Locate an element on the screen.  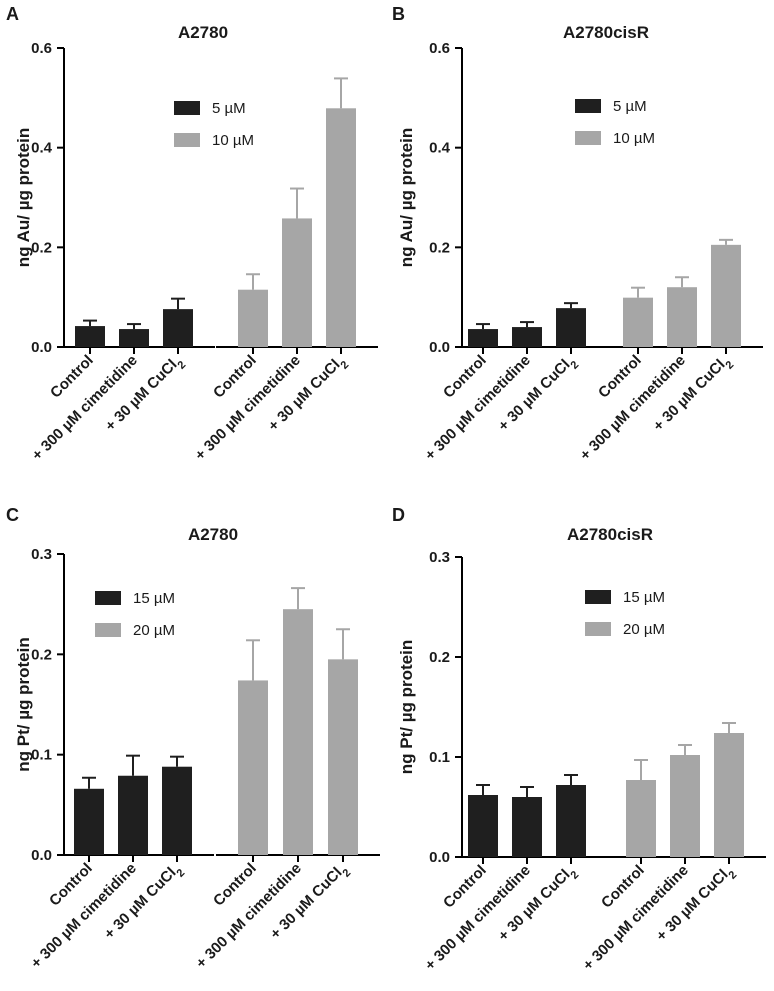
panel-letter: B is located at coordinates (398, 14).